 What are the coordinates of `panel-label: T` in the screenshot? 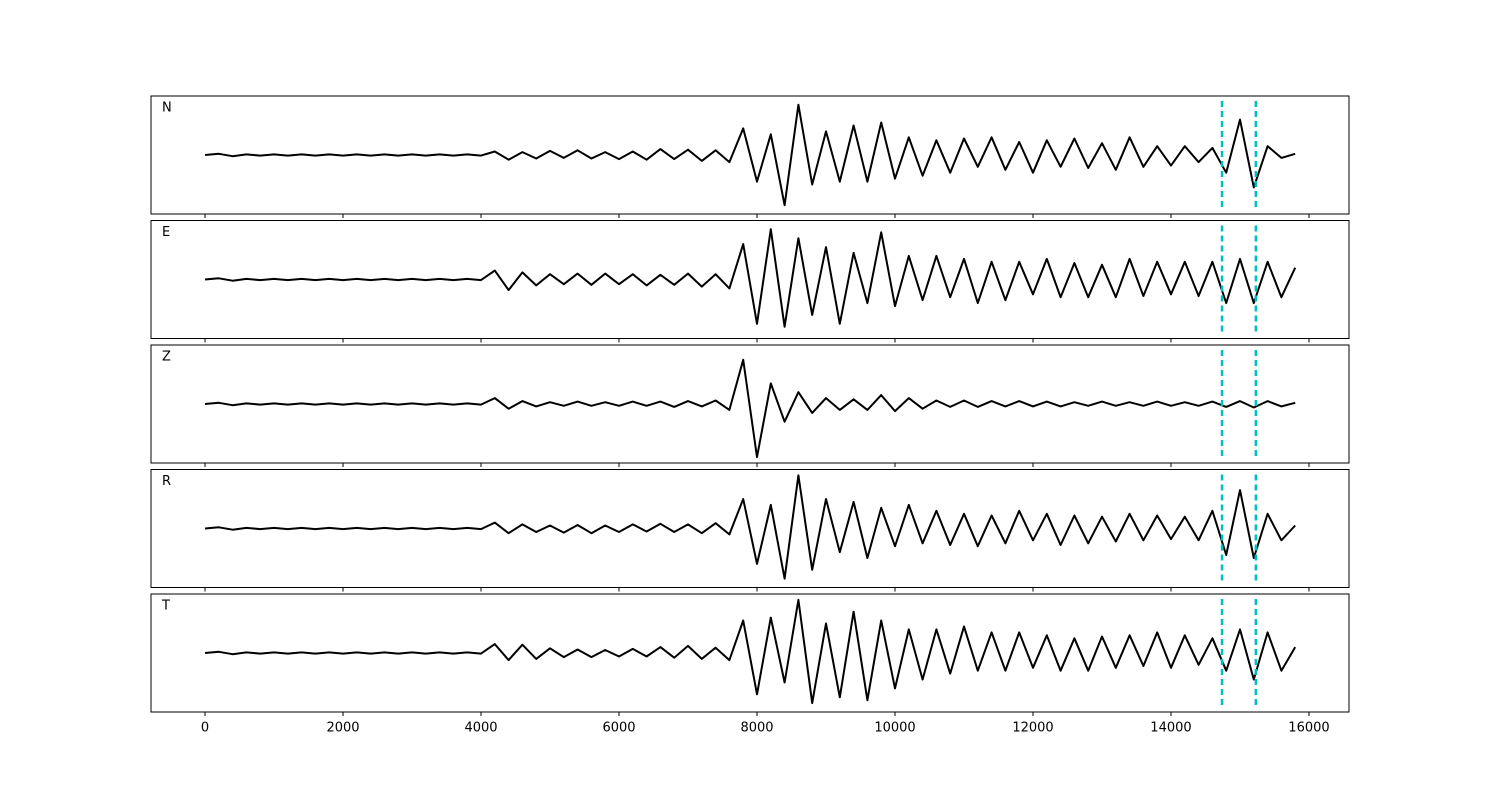 It's located at (165, 606).